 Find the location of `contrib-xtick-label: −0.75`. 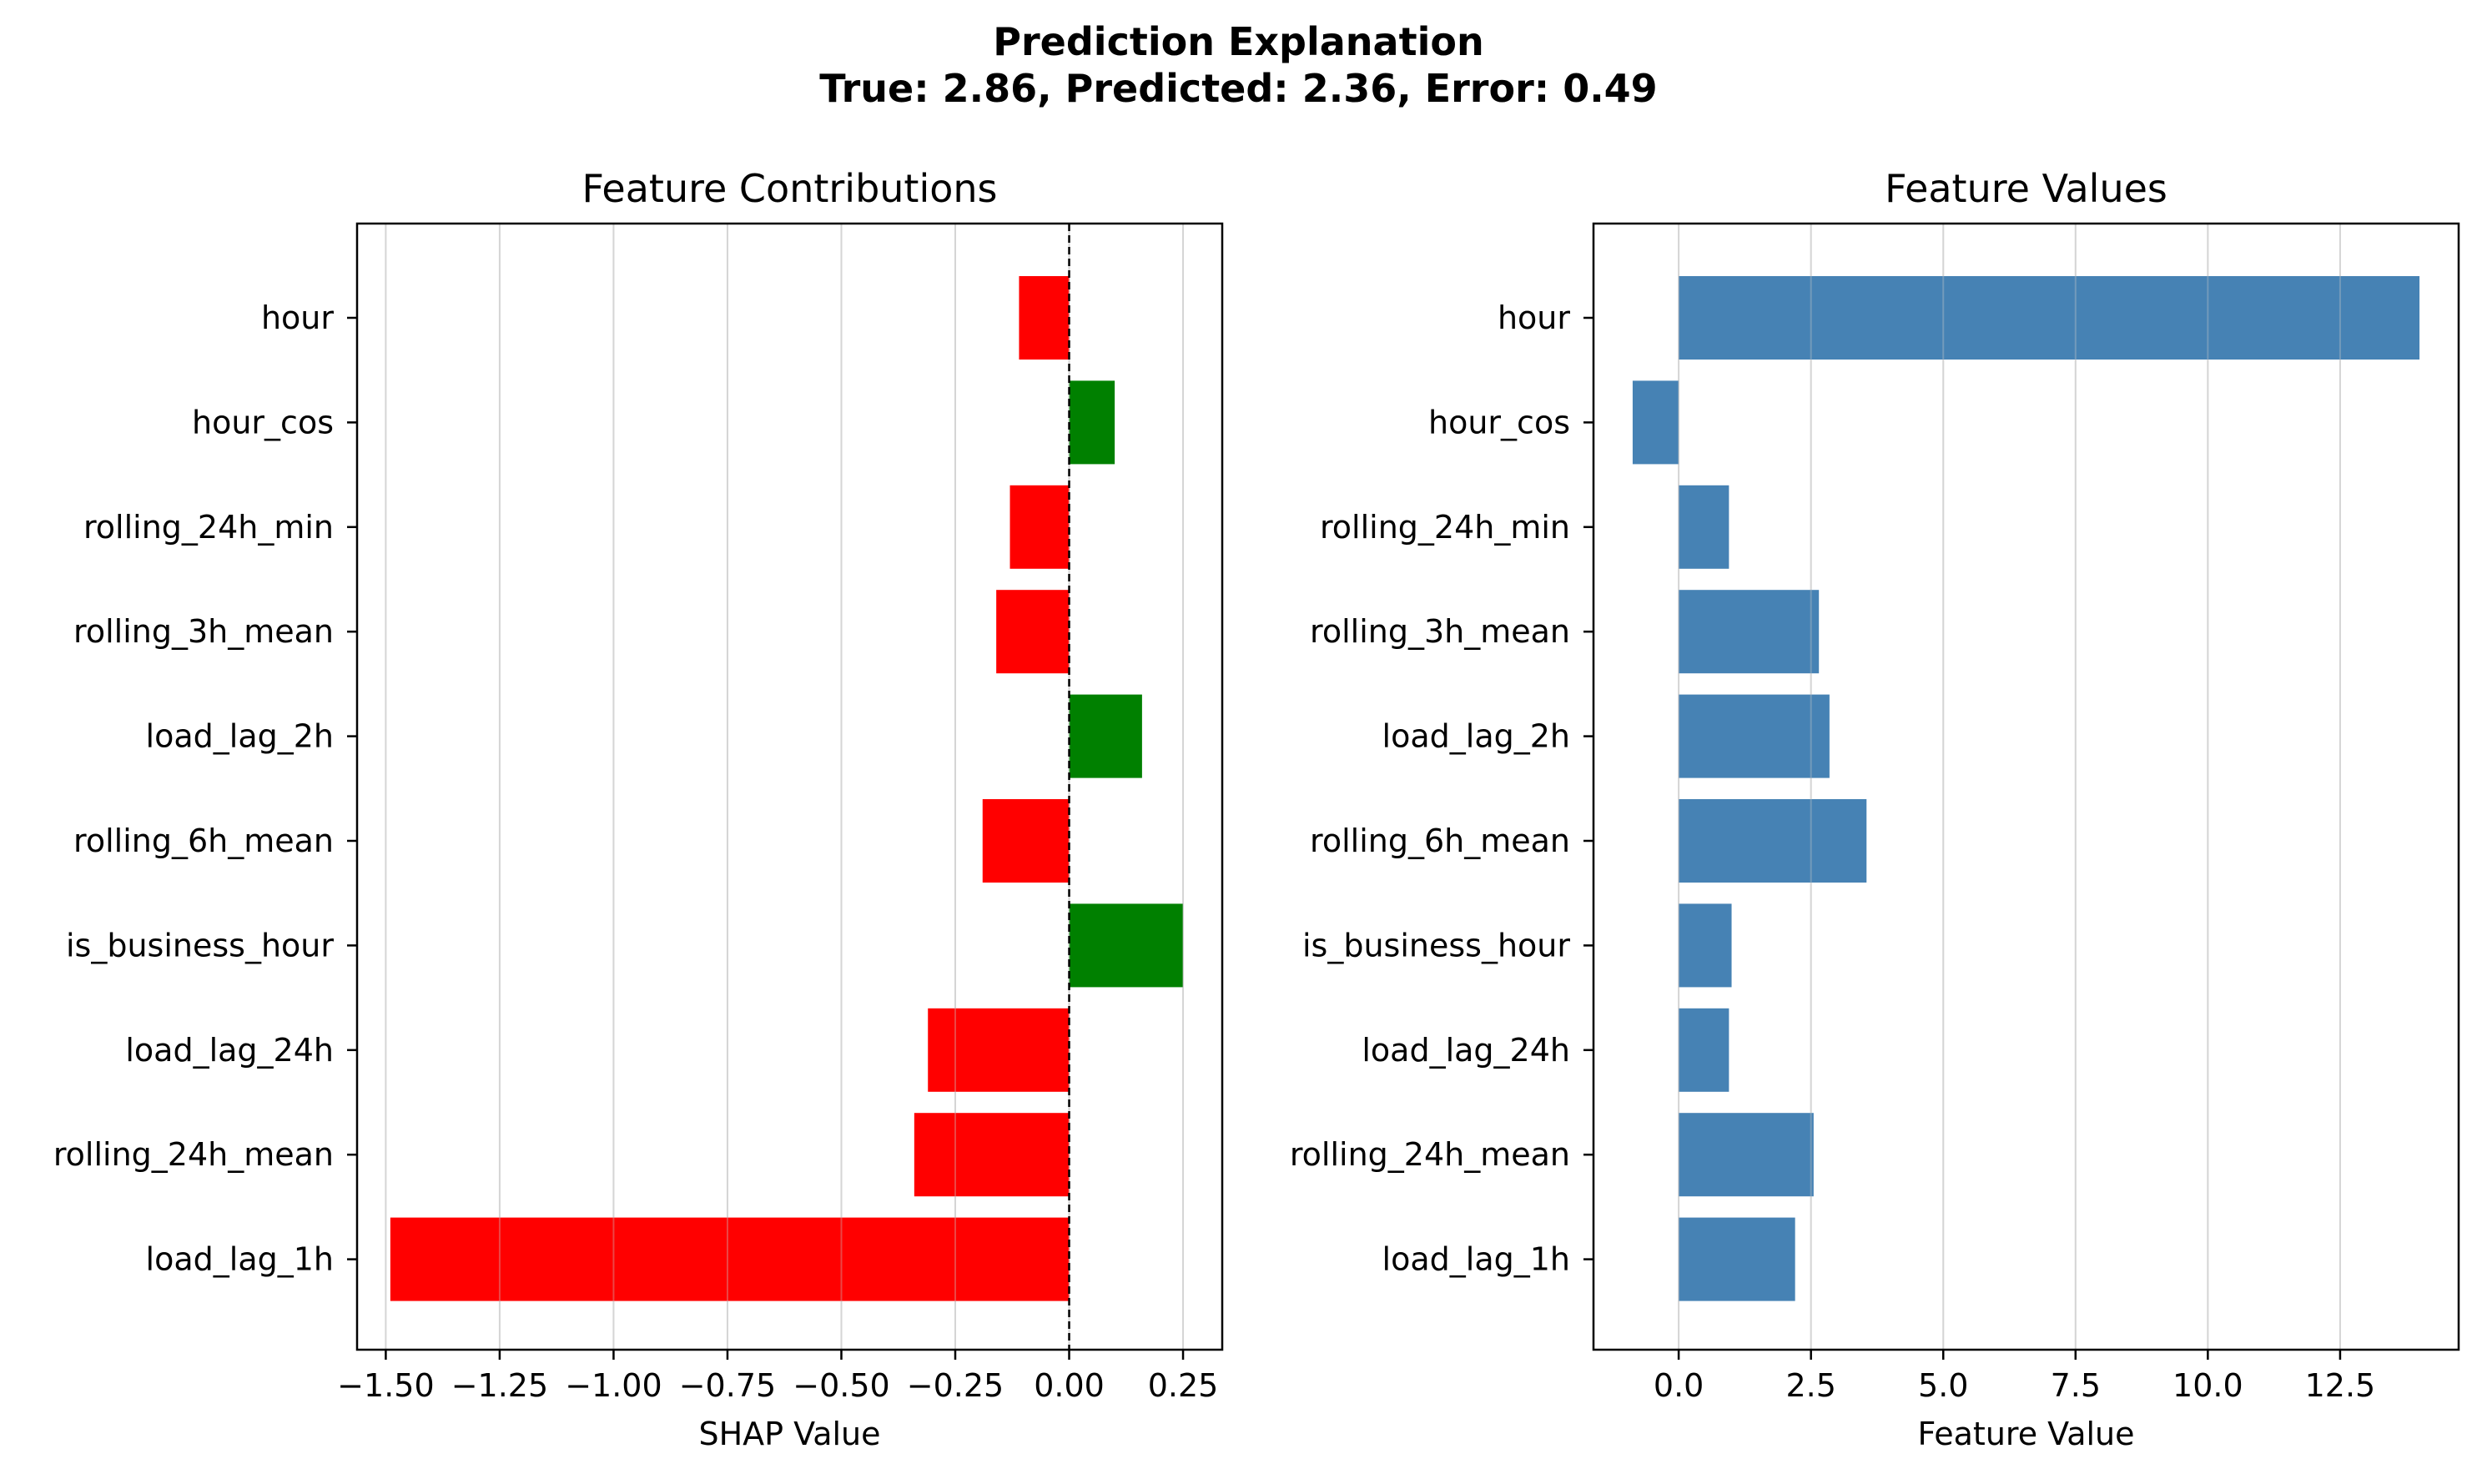

contrib-xtick-label: −0.75 is located at coordinates (728, 1386).